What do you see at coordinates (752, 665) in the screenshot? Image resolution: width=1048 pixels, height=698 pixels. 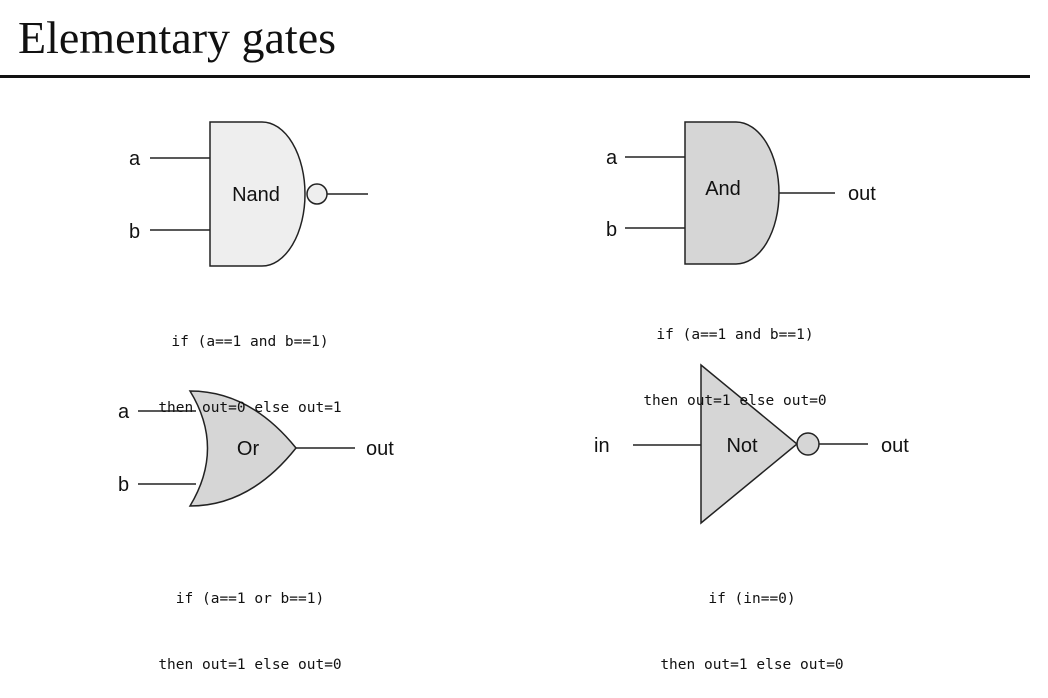 I see `not-rule-line-2: then out=1 else out=0` at bounding box center [752, 665].